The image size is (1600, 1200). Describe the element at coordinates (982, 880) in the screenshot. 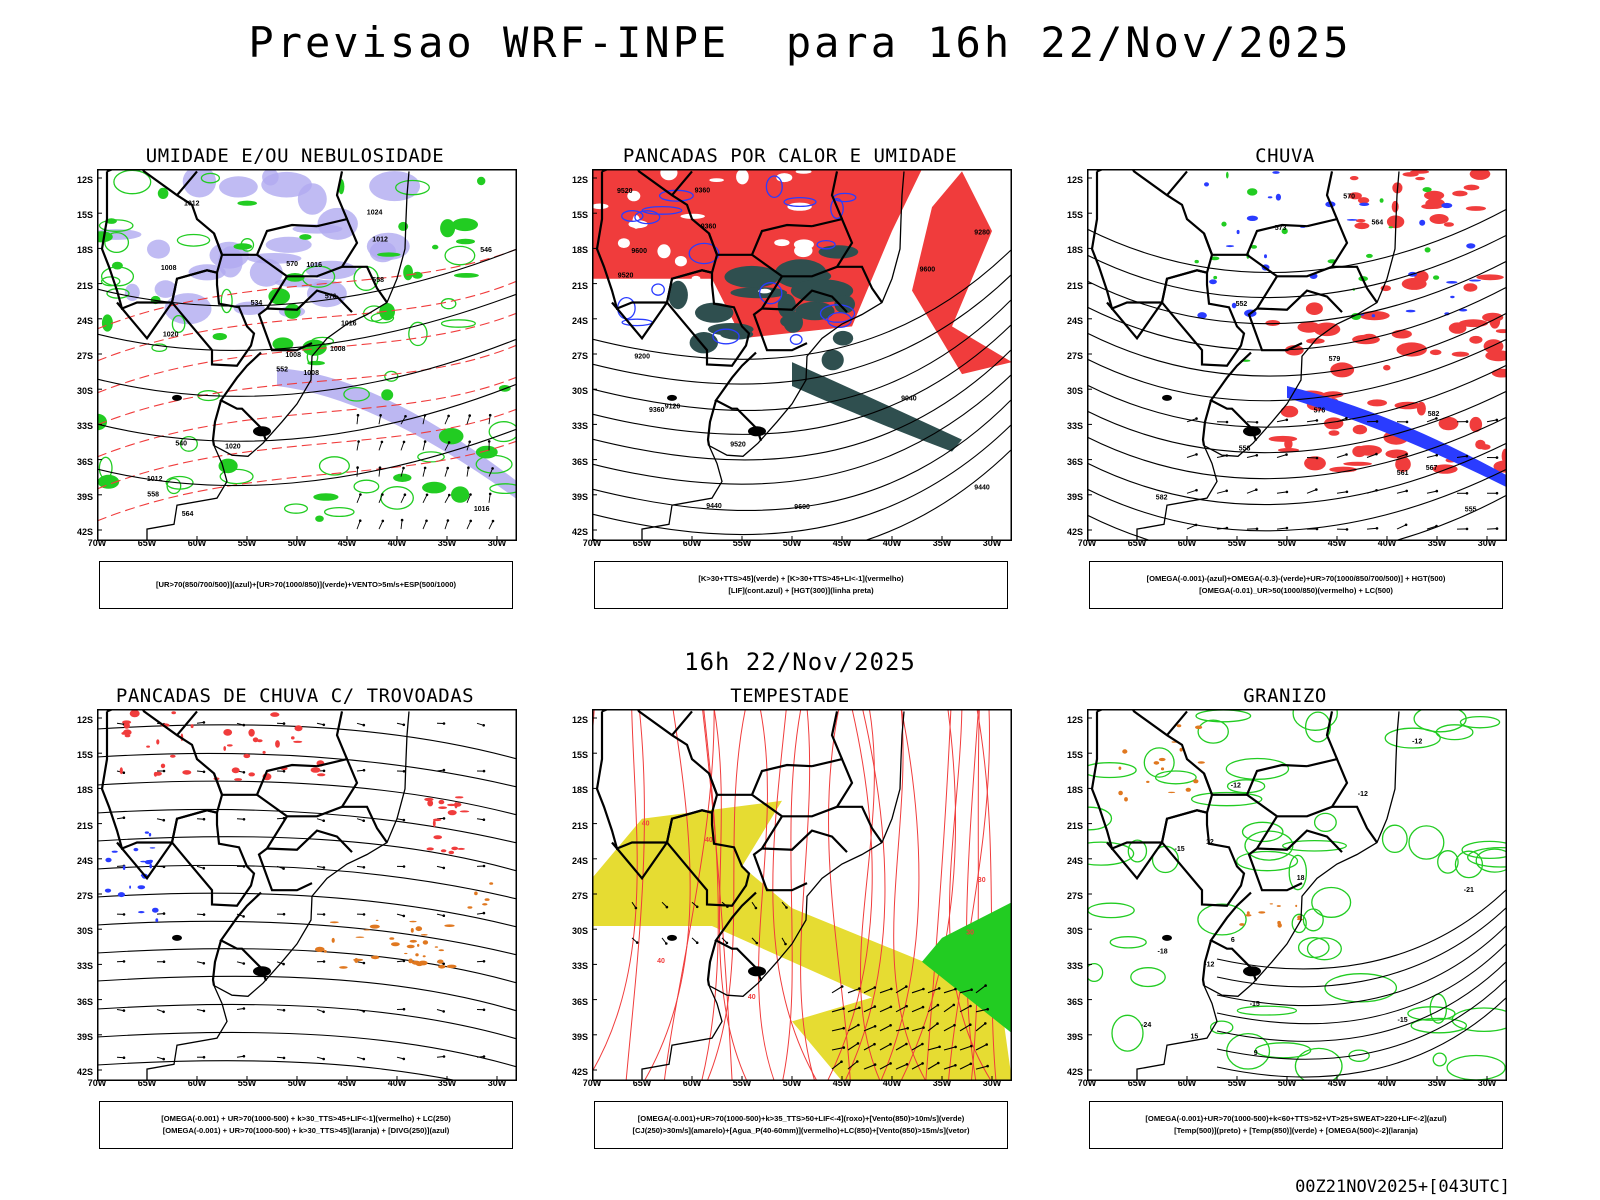

I see `contour-label: 30` at that location.